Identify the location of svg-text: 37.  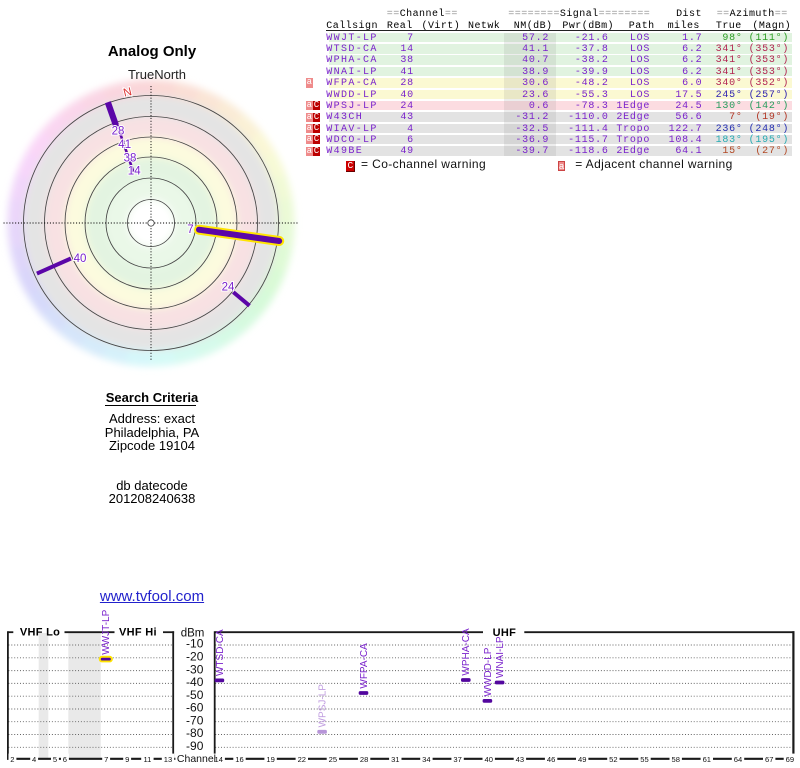
(457, 759).